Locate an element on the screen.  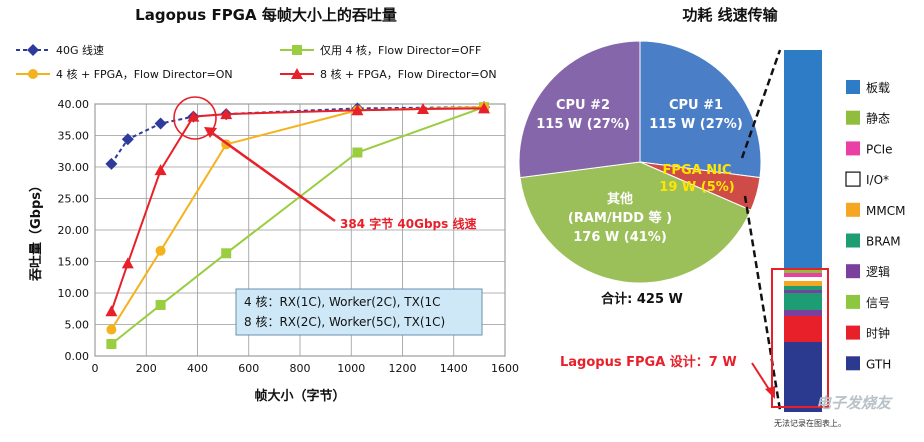
x-tick-label: 0 is located at coordinates (95, 368).